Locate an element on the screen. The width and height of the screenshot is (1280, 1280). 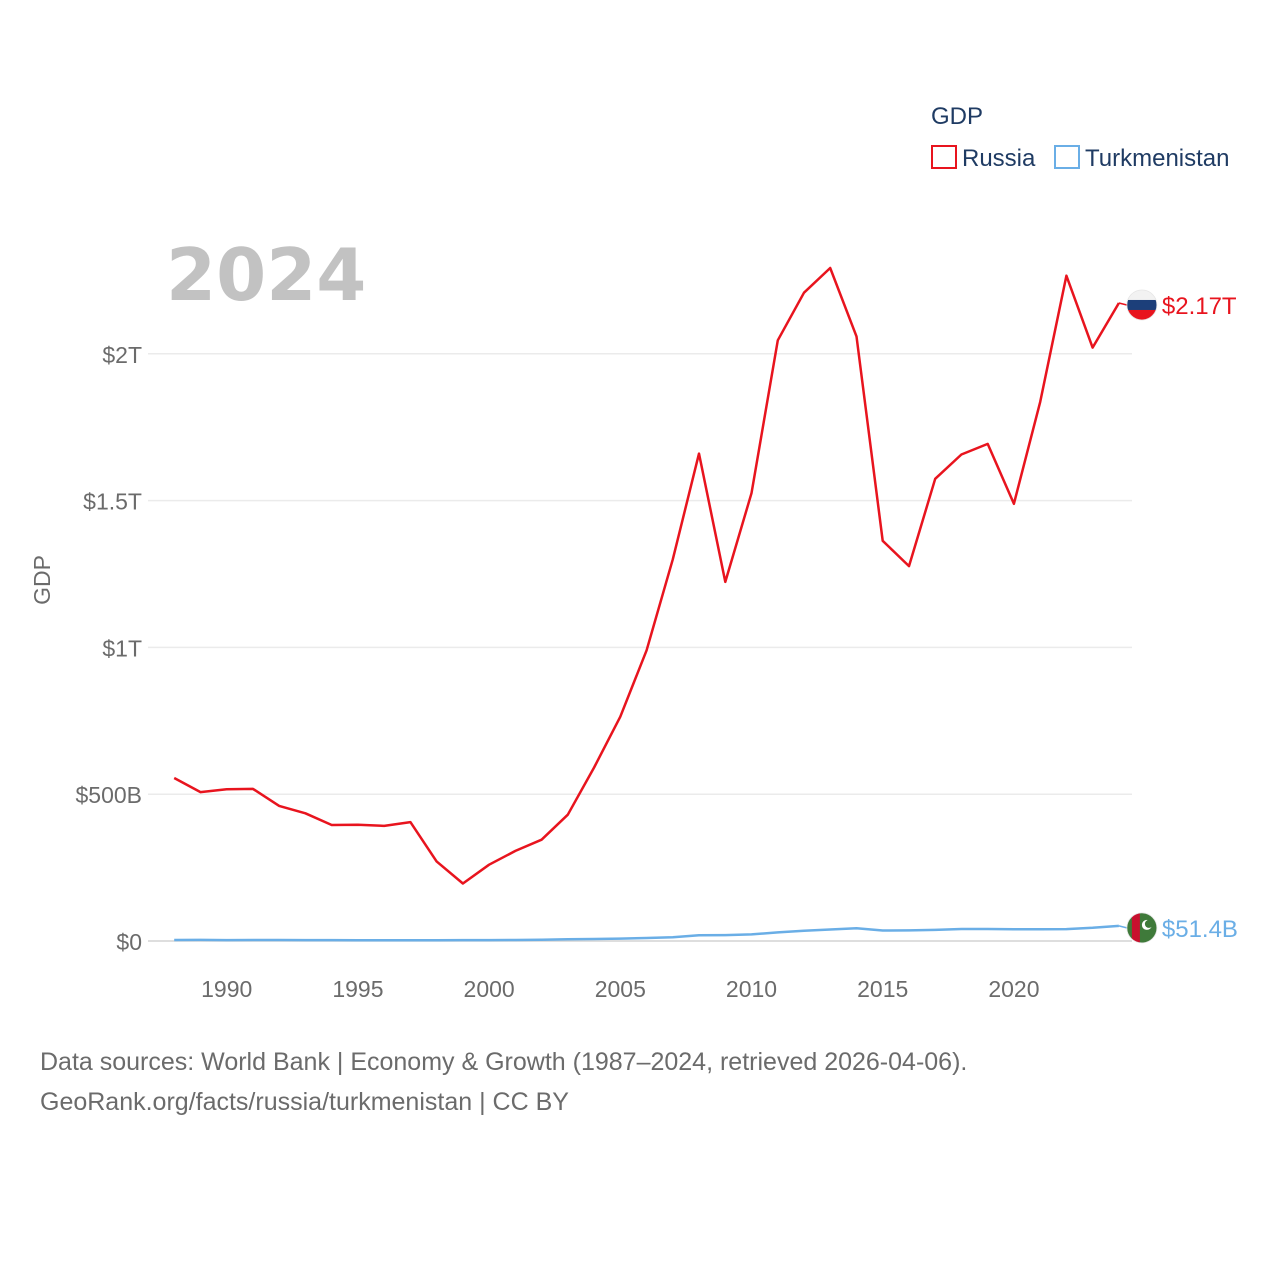
end-label-russia: $2.17T is located at coordinates (1199, 306).